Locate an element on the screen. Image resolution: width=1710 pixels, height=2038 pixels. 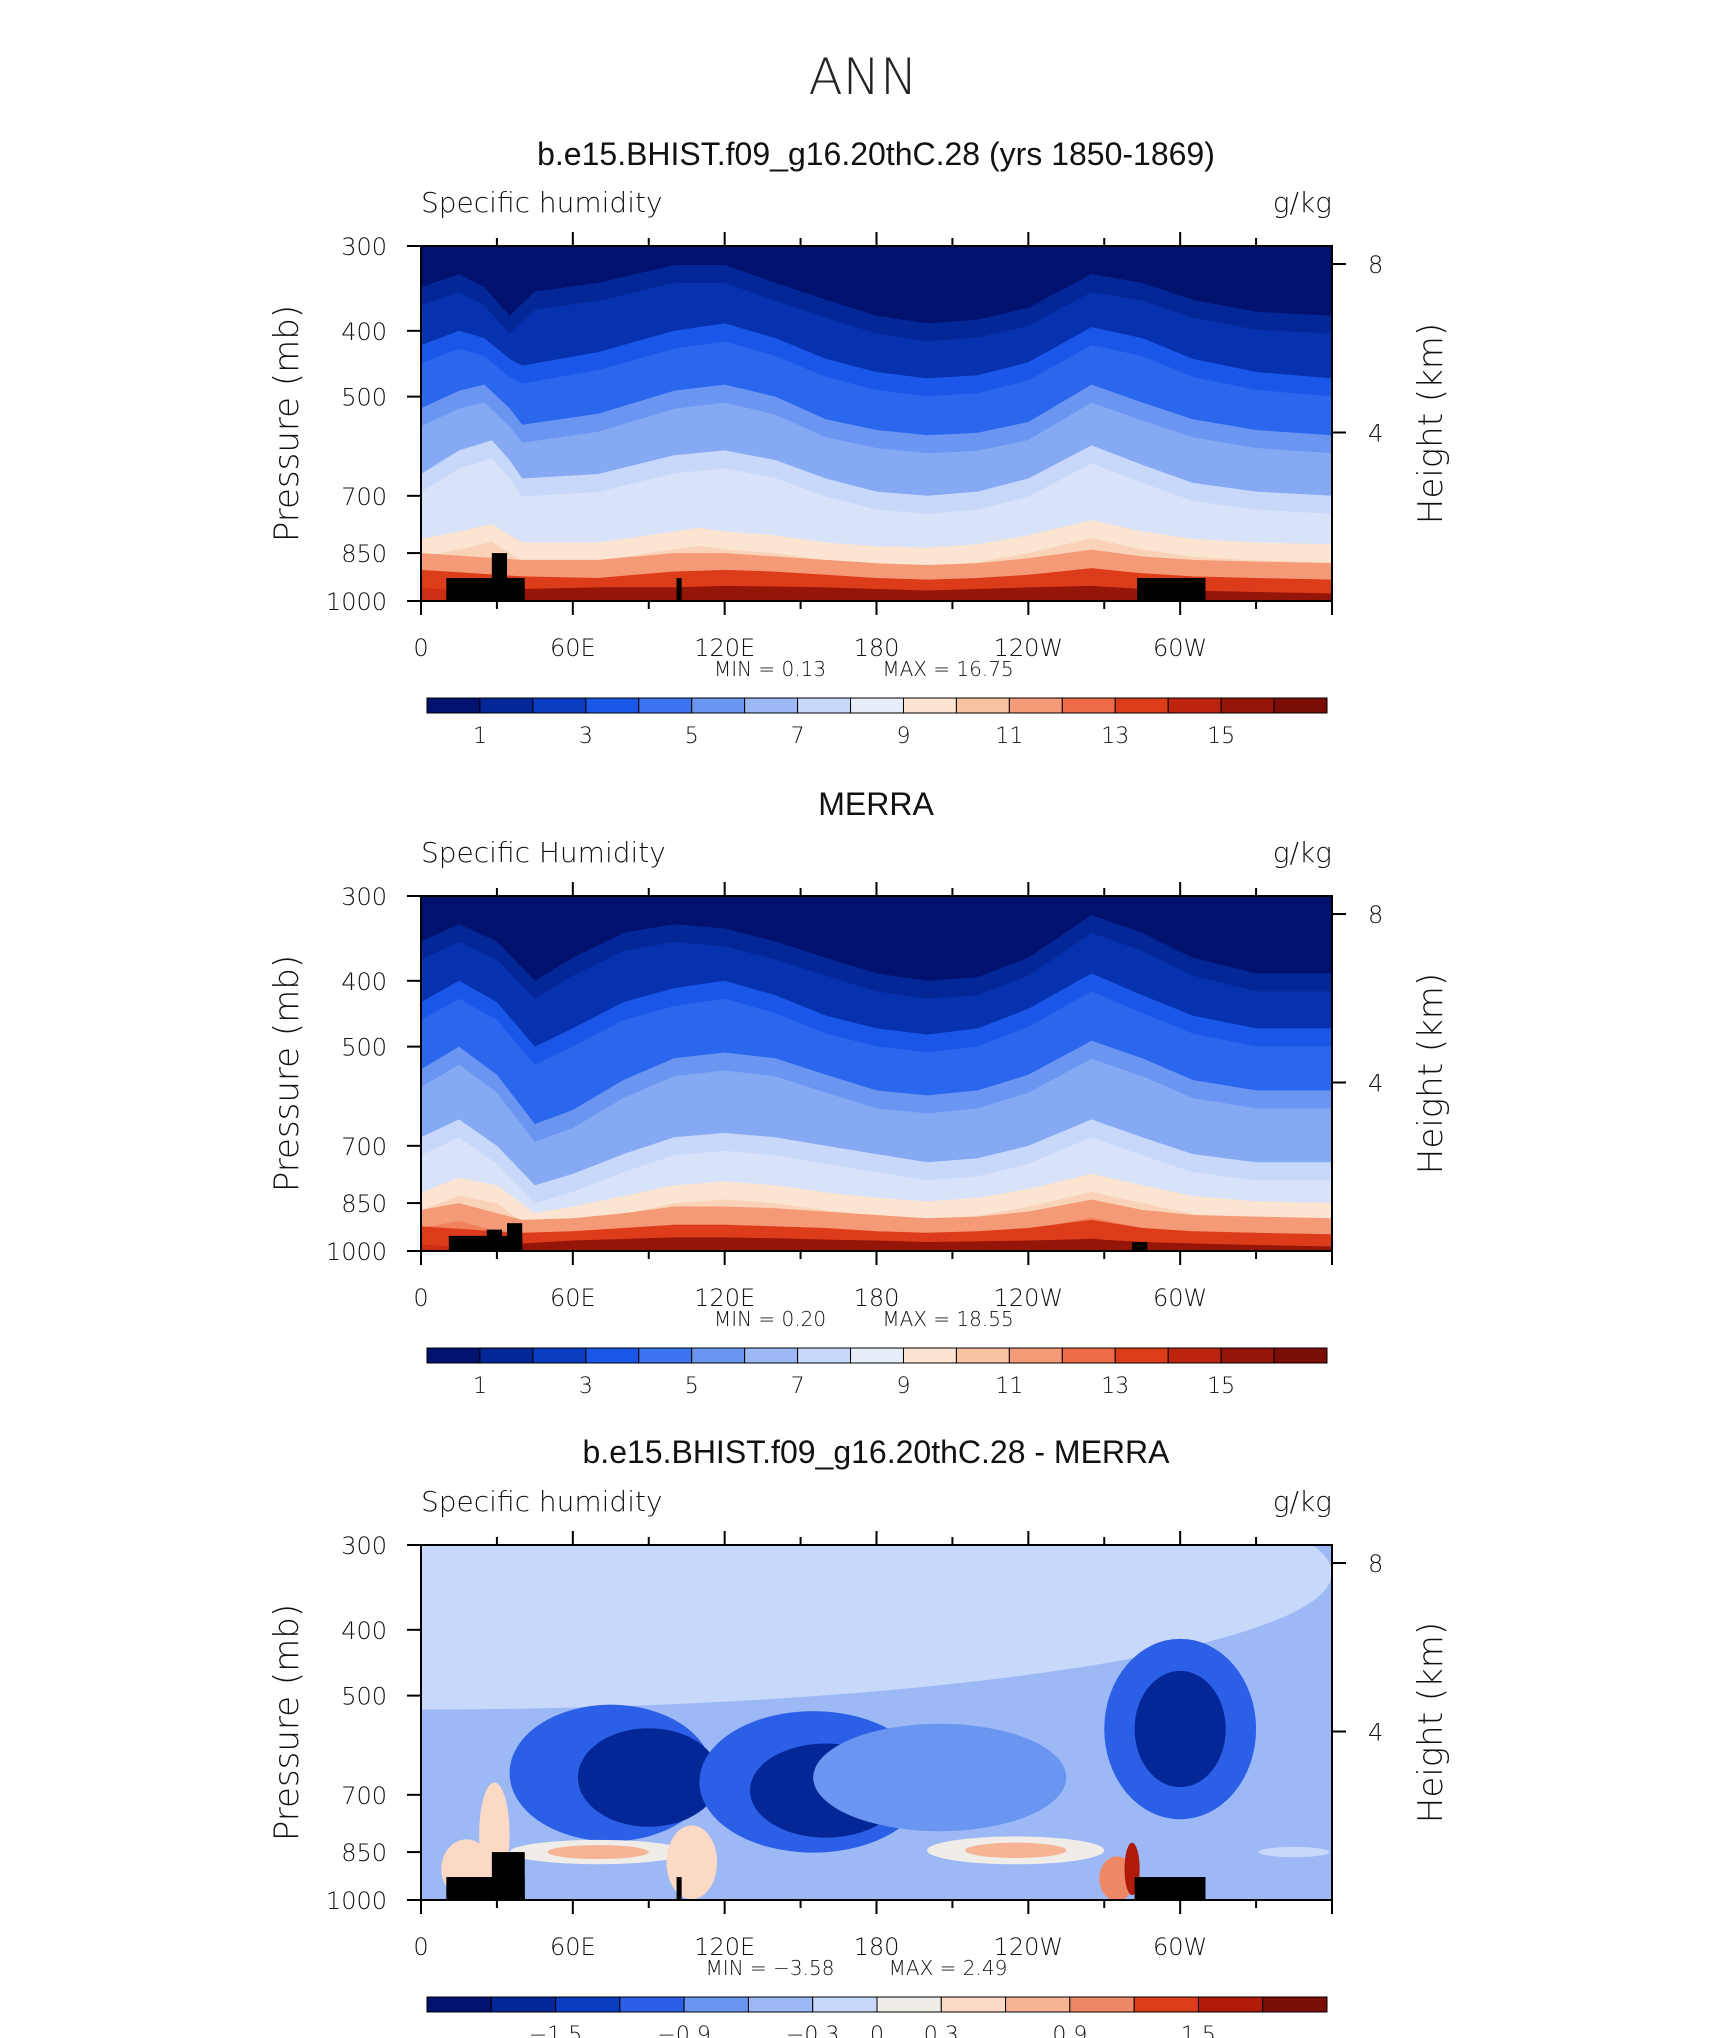
colorbar: −1.5 −0.9 −0.3 0 0.3 0.9 1.5 is located at coordinates (877, 2017).